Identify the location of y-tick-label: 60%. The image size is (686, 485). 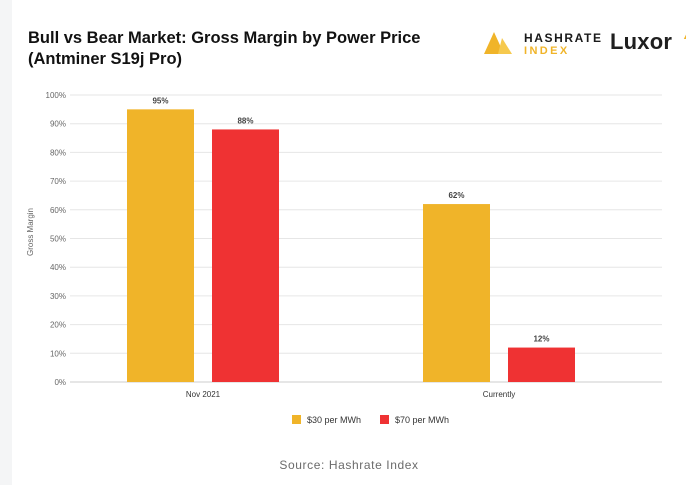
(58, 210).